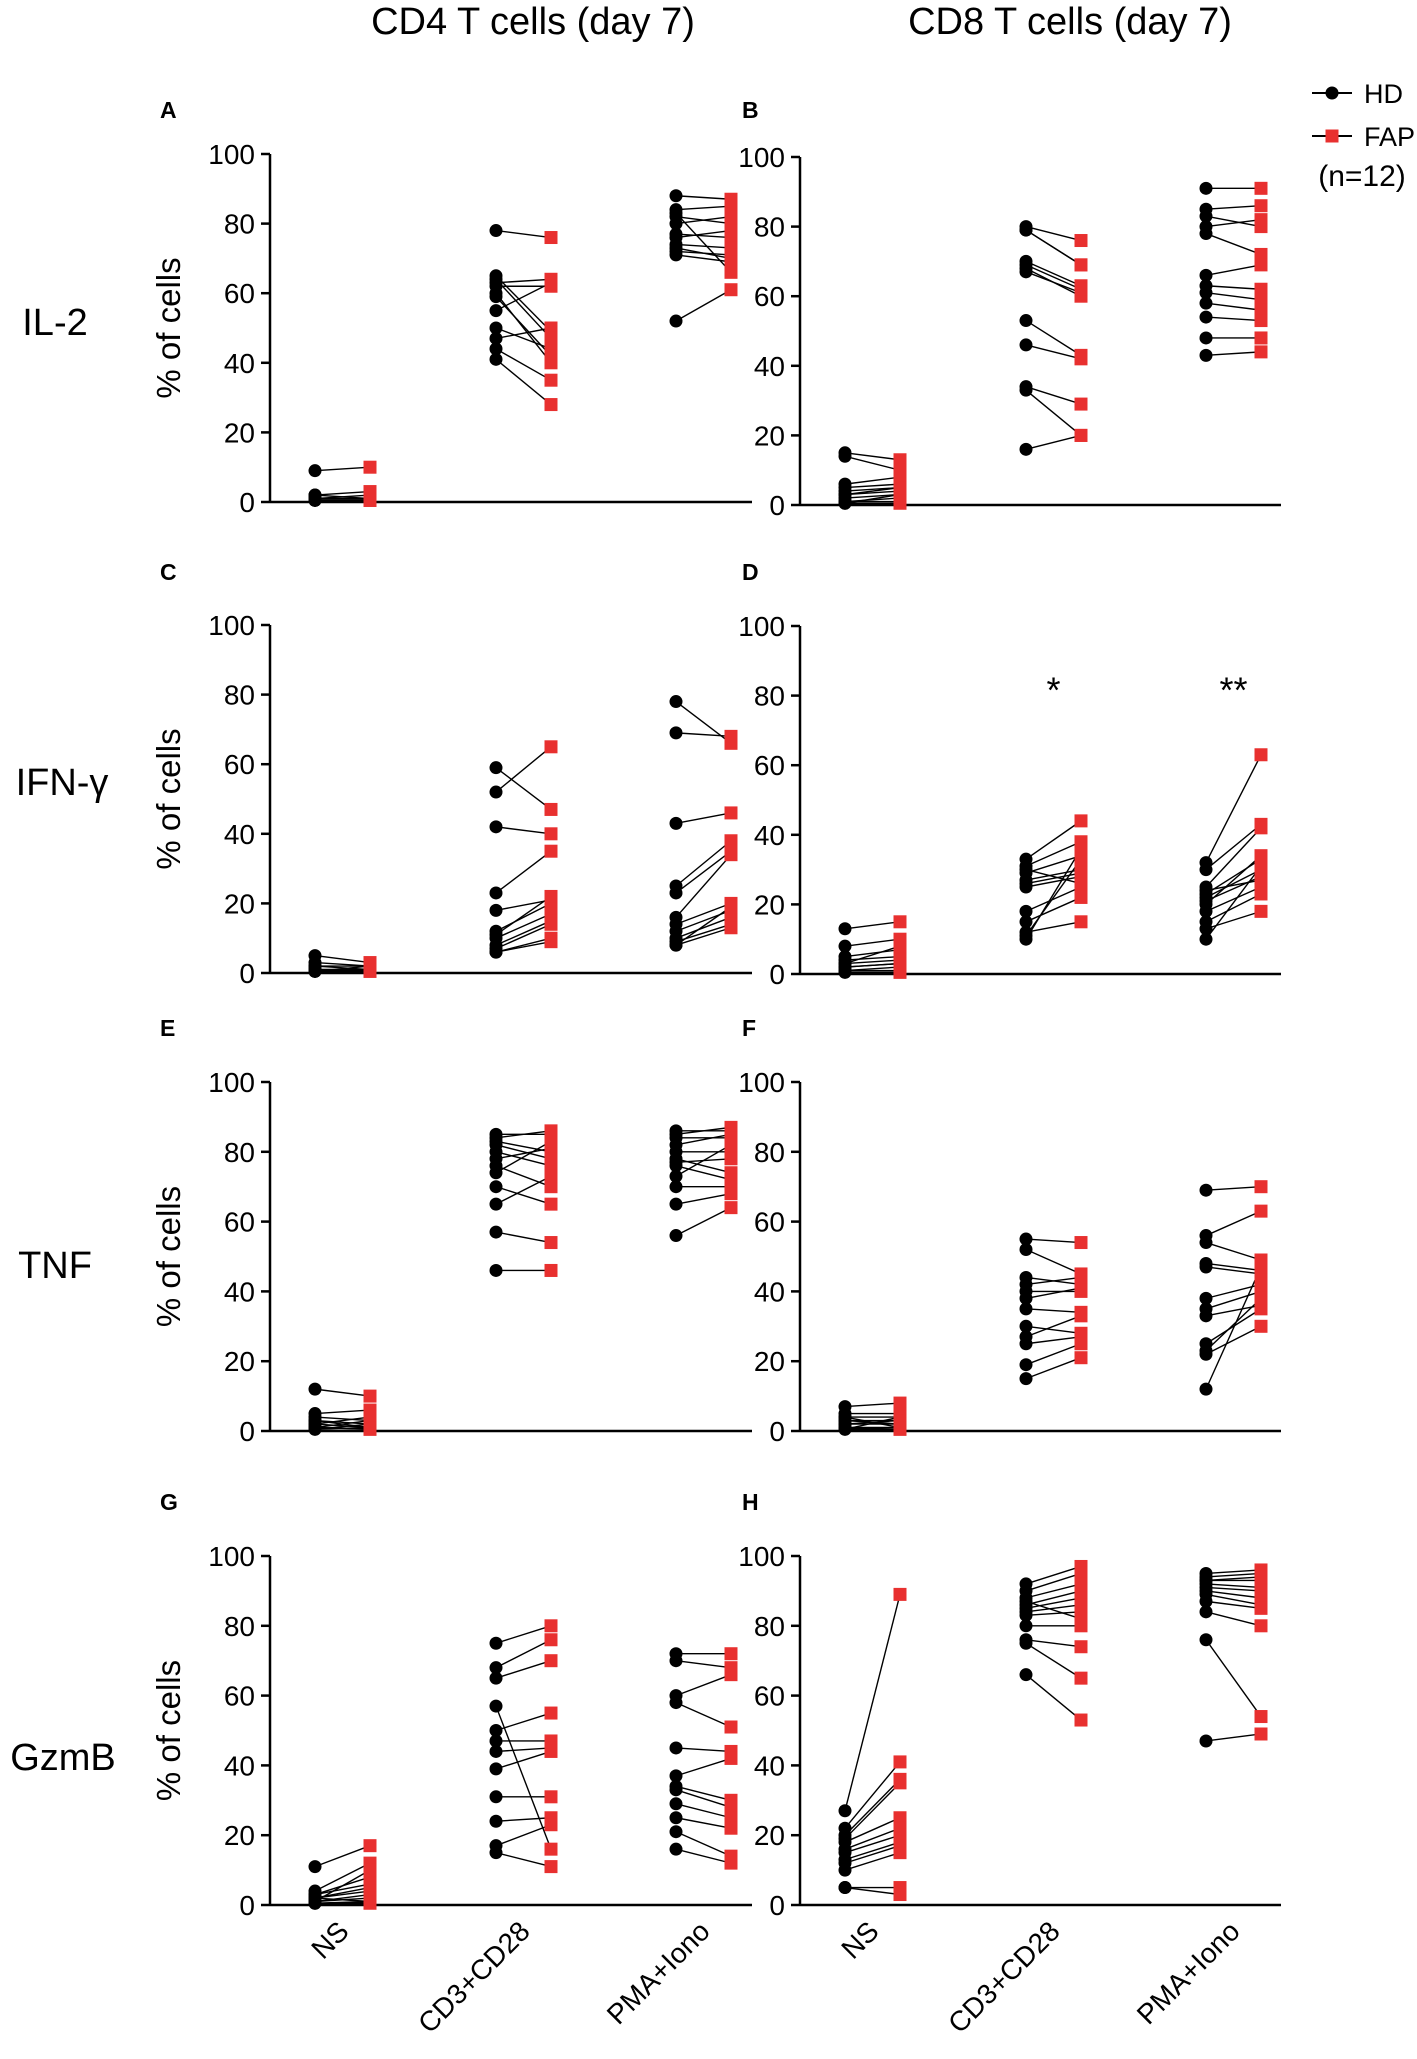 This screenshot has width=1417, height=2059. I want to click on legend-hd-label: HD, so click(1383, 94).